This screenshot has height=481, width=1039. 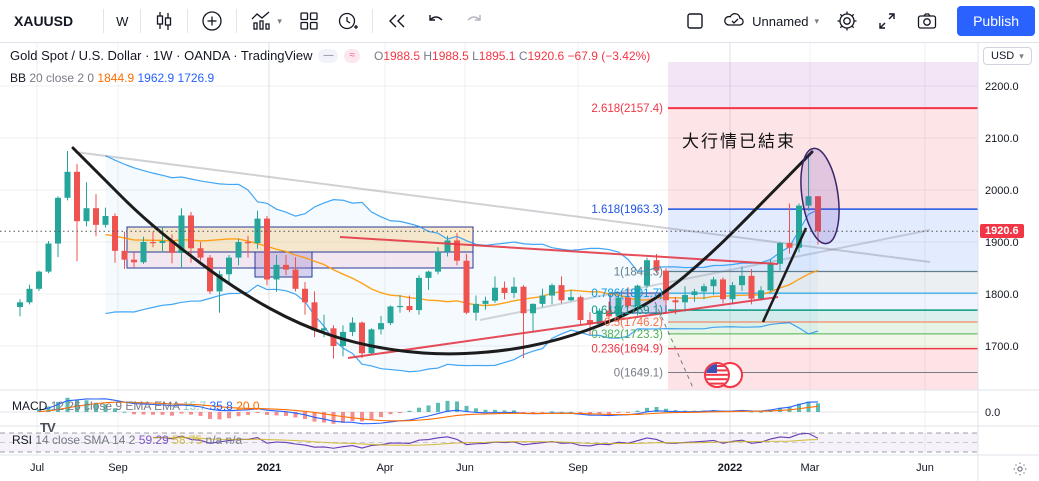 What do you see at coordinates (397, 21) in the screenshot?
I see `bar-replay-button` at bounding box center [397, 21].